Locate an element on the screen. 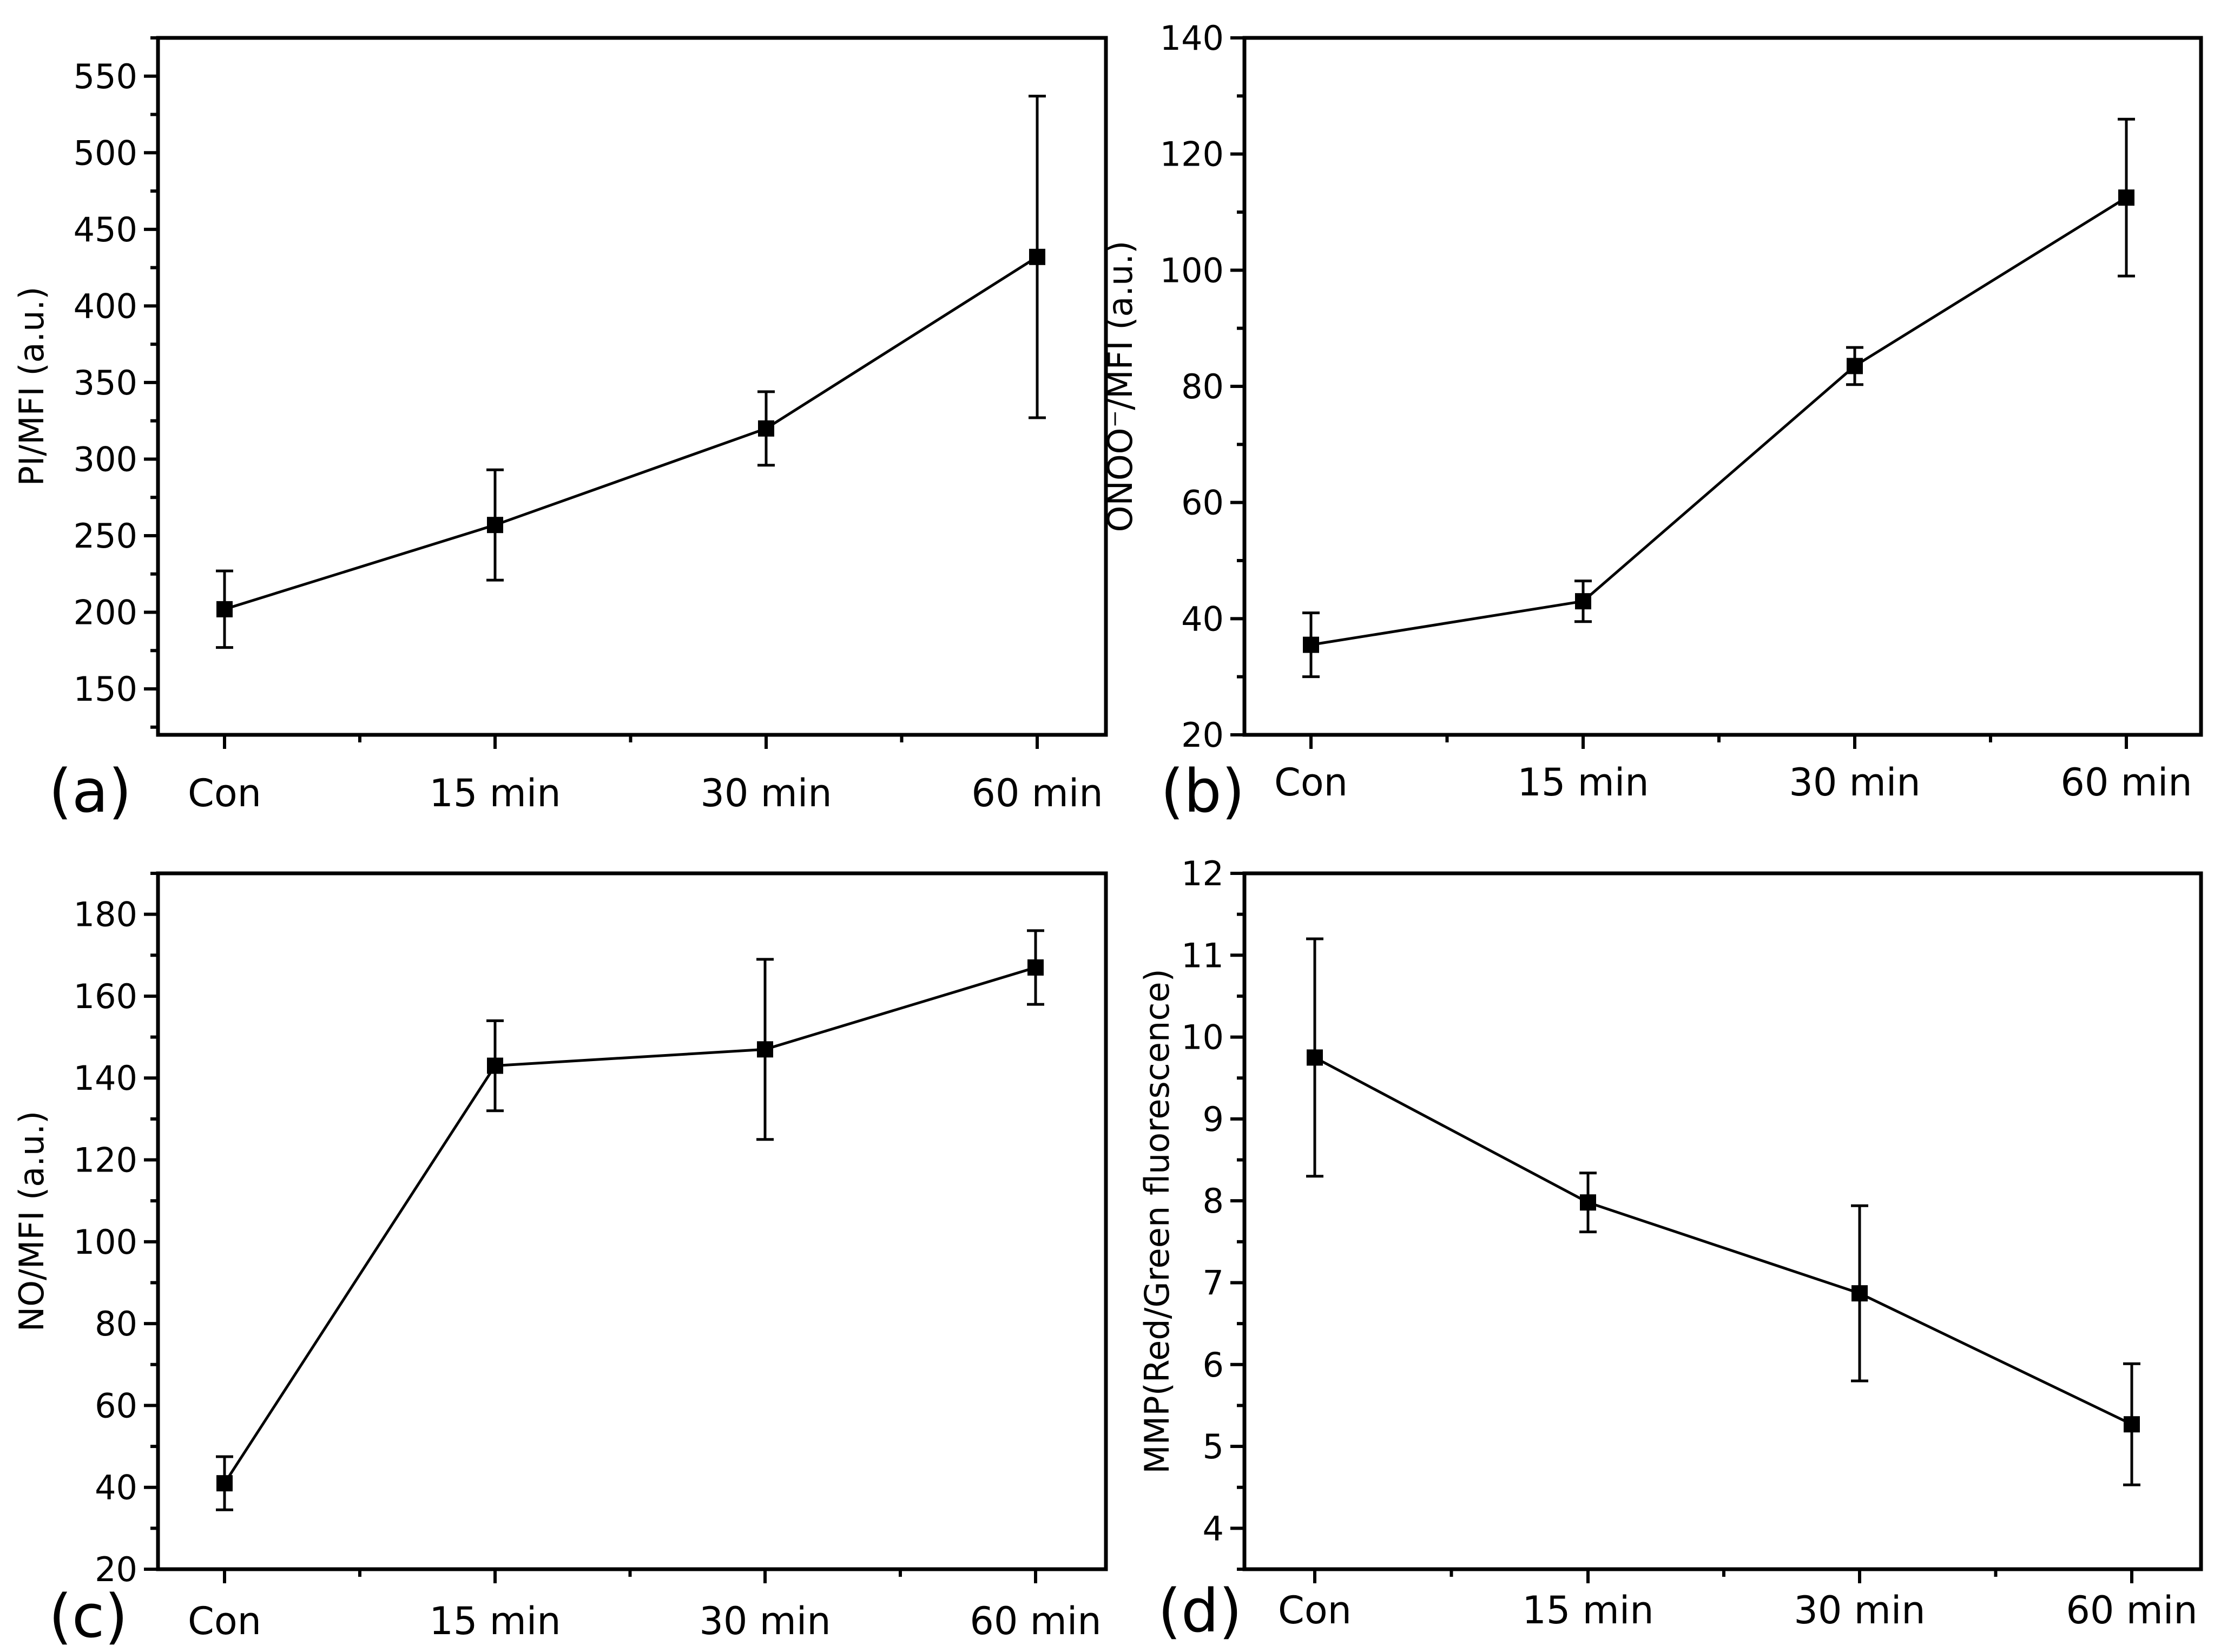  panel-label: (a) is located at coordinates (90, 791).